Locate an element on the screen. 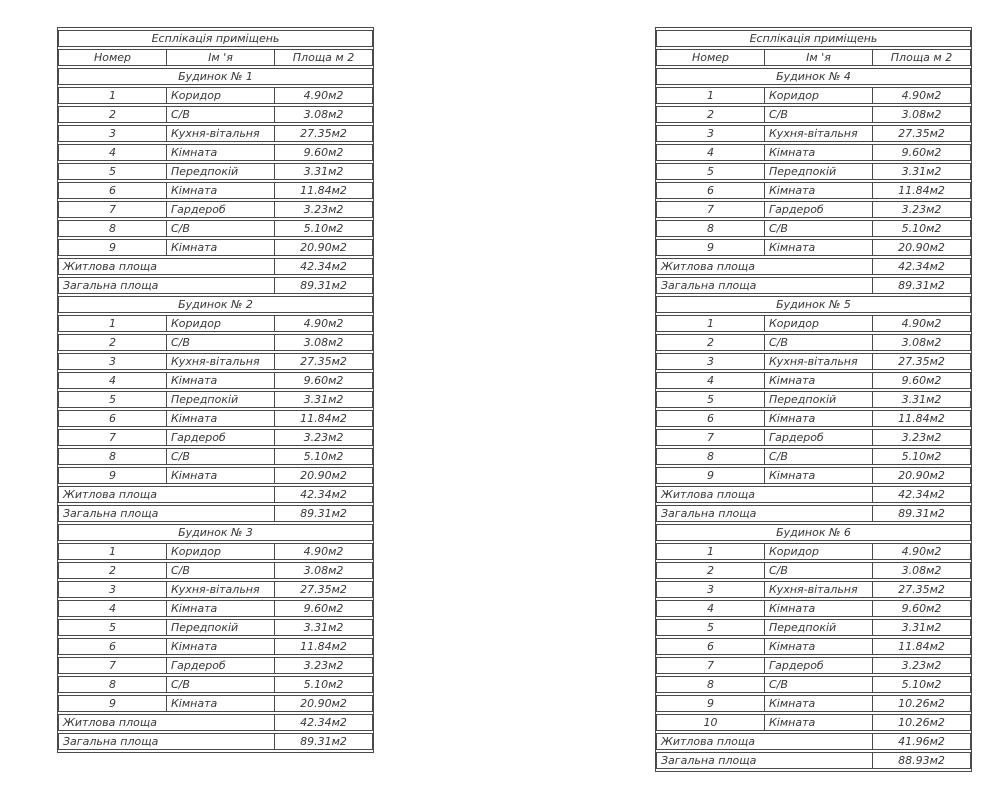 Image resolution: width=1000 pixels, height=799 pixels. section-header-row: Будинок № 3 is located at coordinates (215, 532).